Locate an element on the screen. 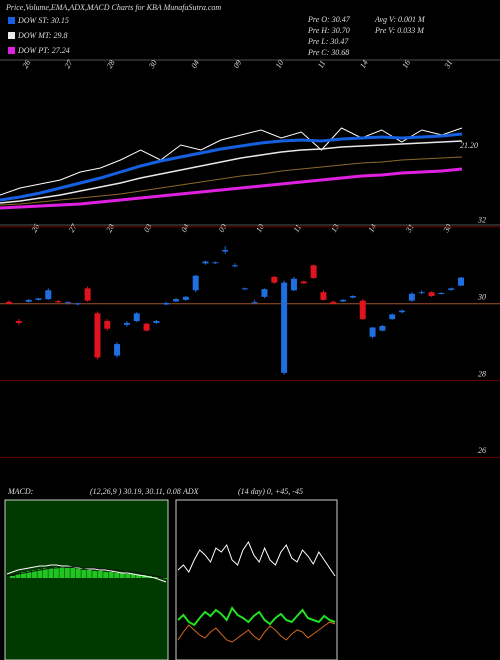 This screenshot has width=500, height=660. date-label: 13 is located at coordinates (335, 227).